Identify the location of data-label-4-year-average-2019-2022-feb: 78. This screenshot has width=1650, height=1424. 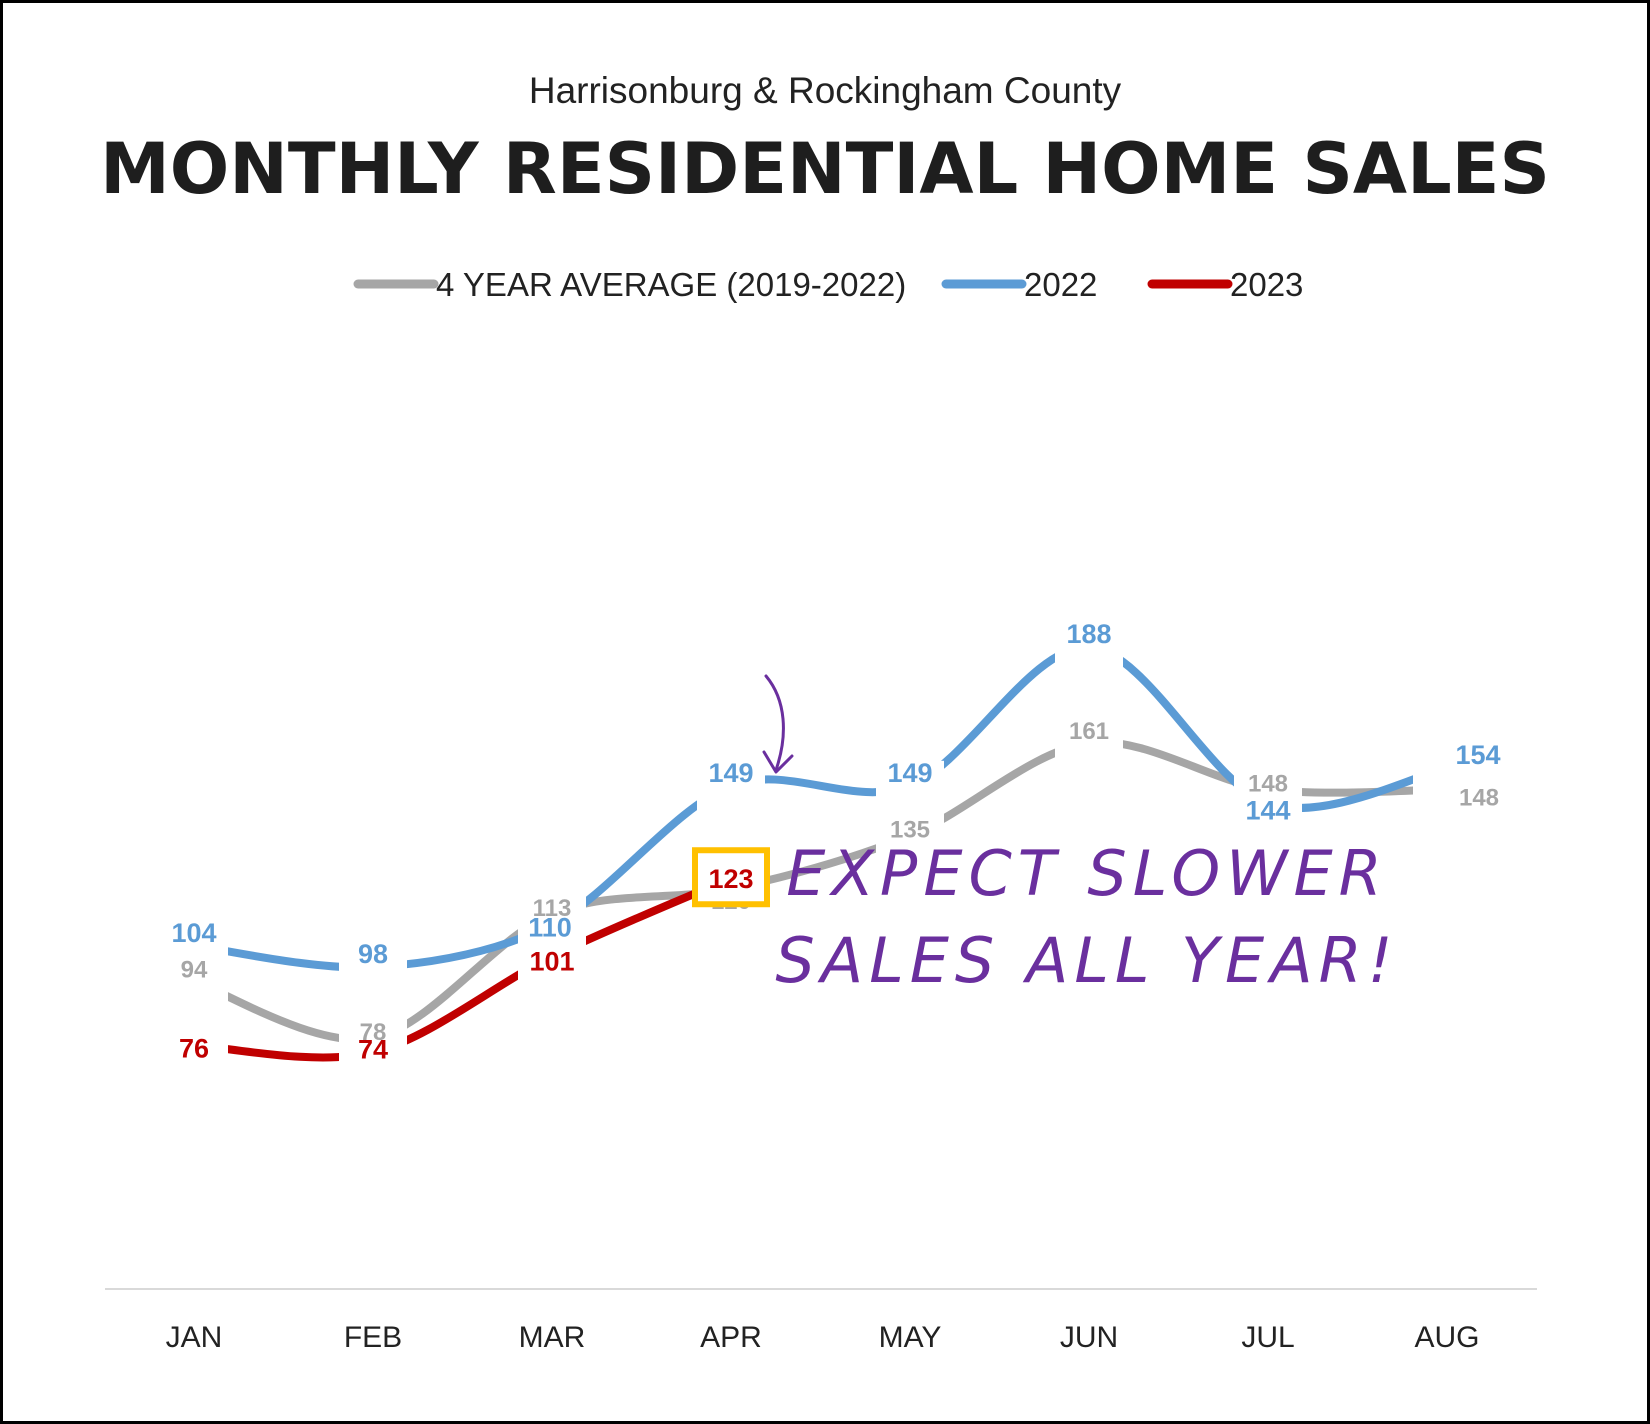
(373, 1032).